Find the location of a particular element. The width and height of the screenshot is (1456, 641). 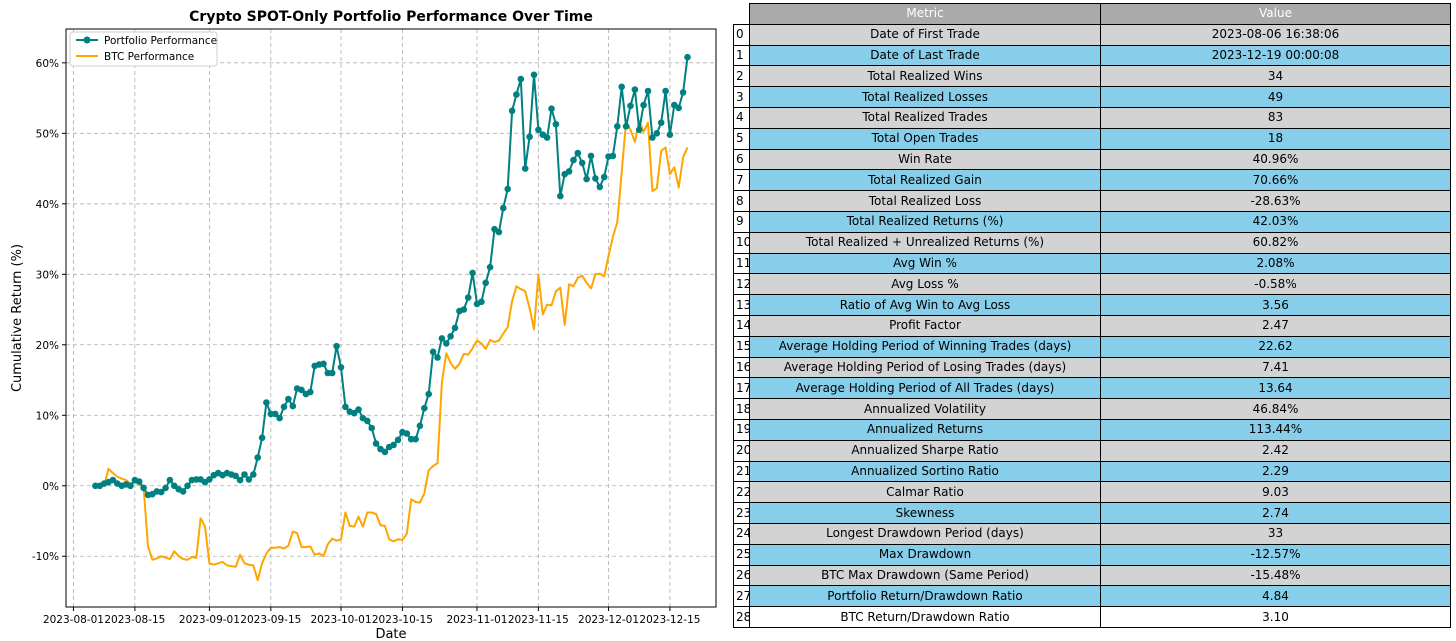

value-cell: 3.56 is located at coordinates (1275, 305).